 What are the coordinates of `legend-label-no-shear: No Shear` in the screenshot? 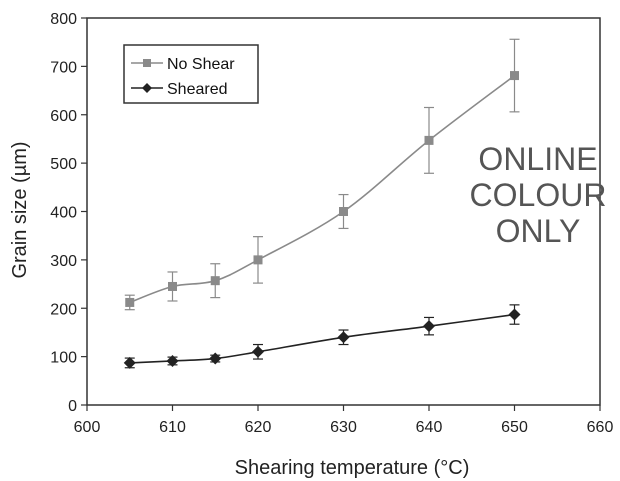 It's located at (201, 64).